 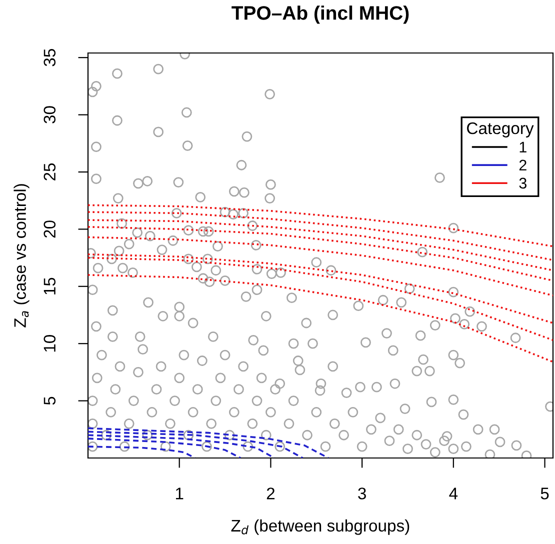 What do you see at coordinates (320, 527) in the screenshot?
I see `x-axis-title: Z$_{d}$ (between subgroups)` at bounding box center [320, 527].